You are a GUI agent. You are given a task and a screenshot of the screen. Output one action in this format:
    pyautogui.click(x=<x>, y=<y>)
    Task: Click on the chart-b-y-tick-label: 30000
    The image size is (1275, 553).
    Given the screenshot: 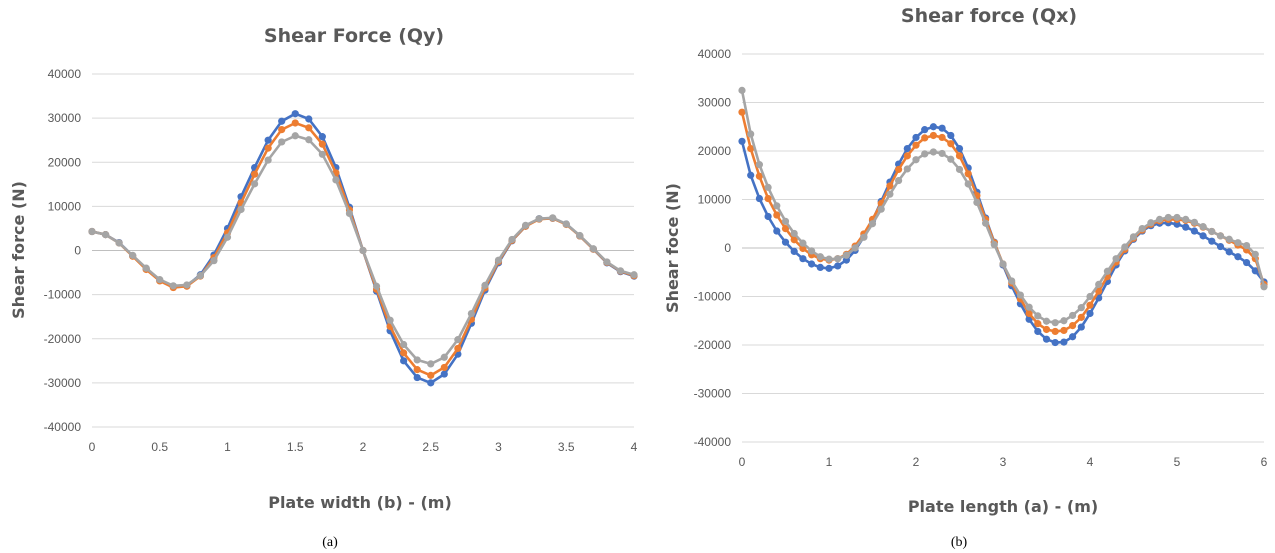 What is the action you would take?
    pyautogui.click(x=715, y=103)
    